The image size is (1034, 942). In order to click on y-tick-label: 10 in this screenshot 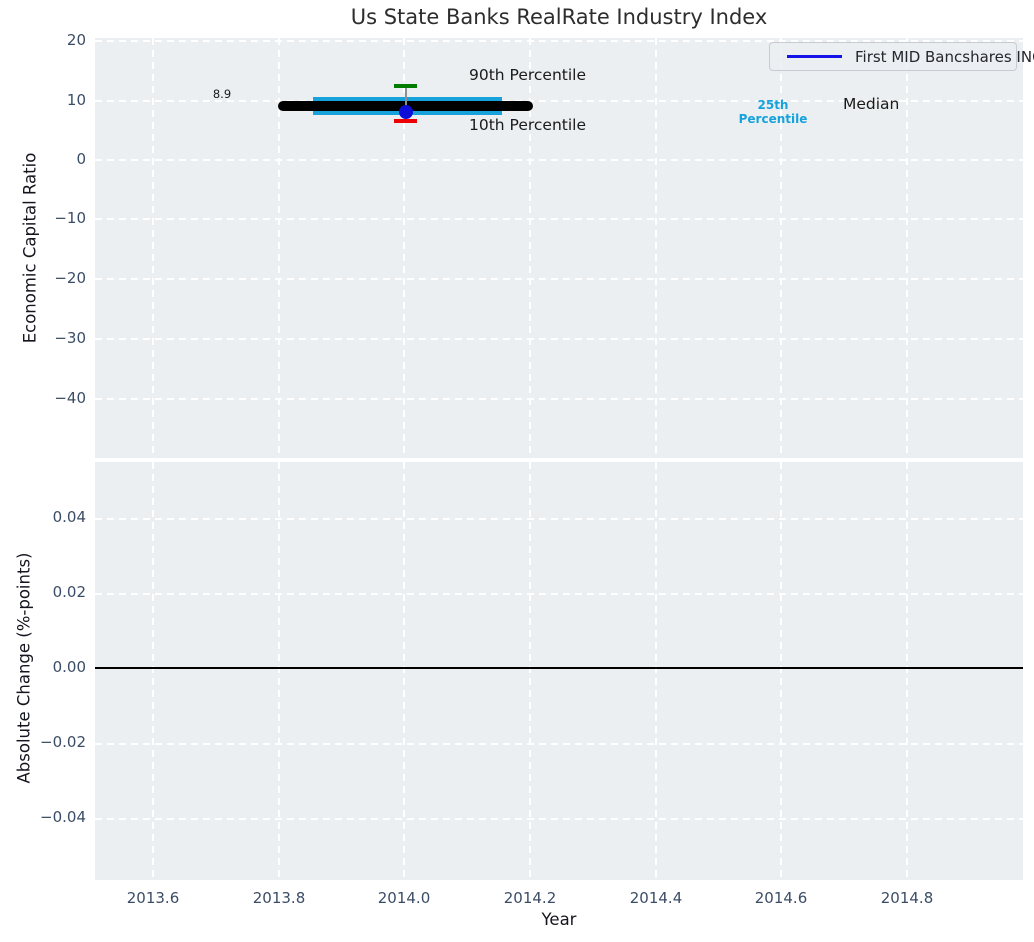, I will do `click(76, 100)`.